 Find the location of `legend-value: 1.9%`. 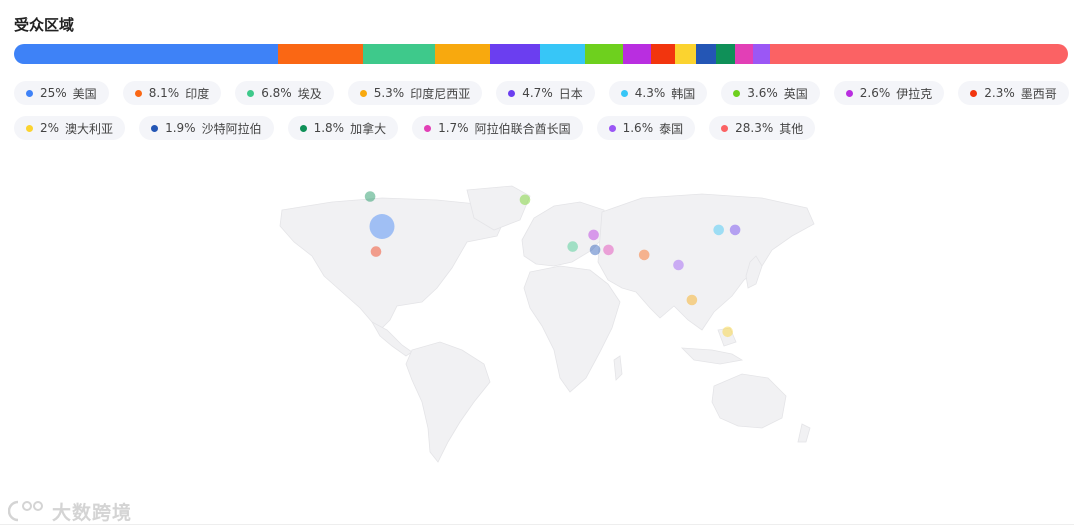

legend-value: 1.9% is located at coordinates (180, 128).